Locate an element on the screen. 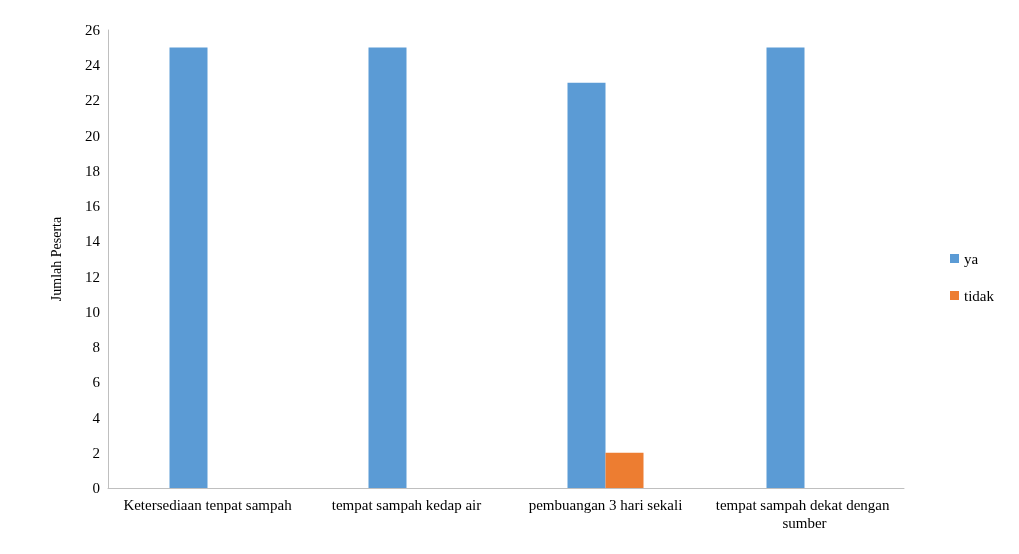 This screenshot has height=554, width=1019. x-tick-label: tempat sampah kedap air is located at coordinates (406, 505).